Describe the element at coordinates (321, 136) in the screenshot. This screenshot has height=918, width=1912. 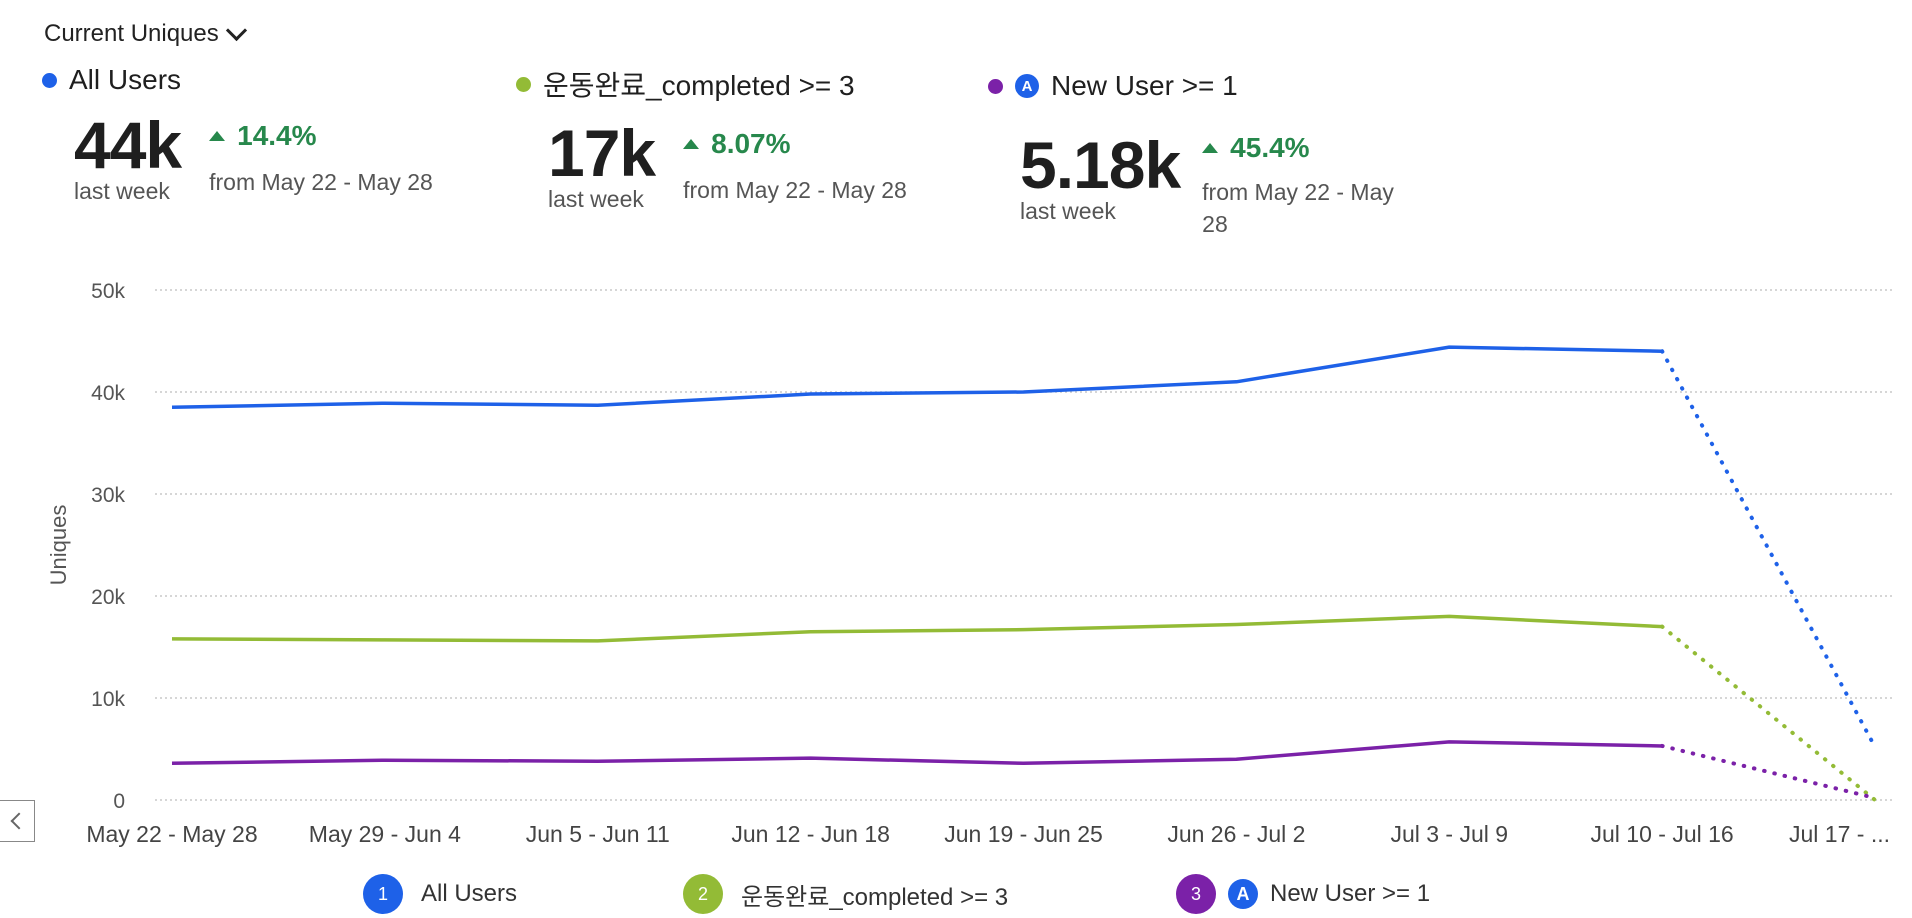
I see `card-delta: 14.4%` at that location.